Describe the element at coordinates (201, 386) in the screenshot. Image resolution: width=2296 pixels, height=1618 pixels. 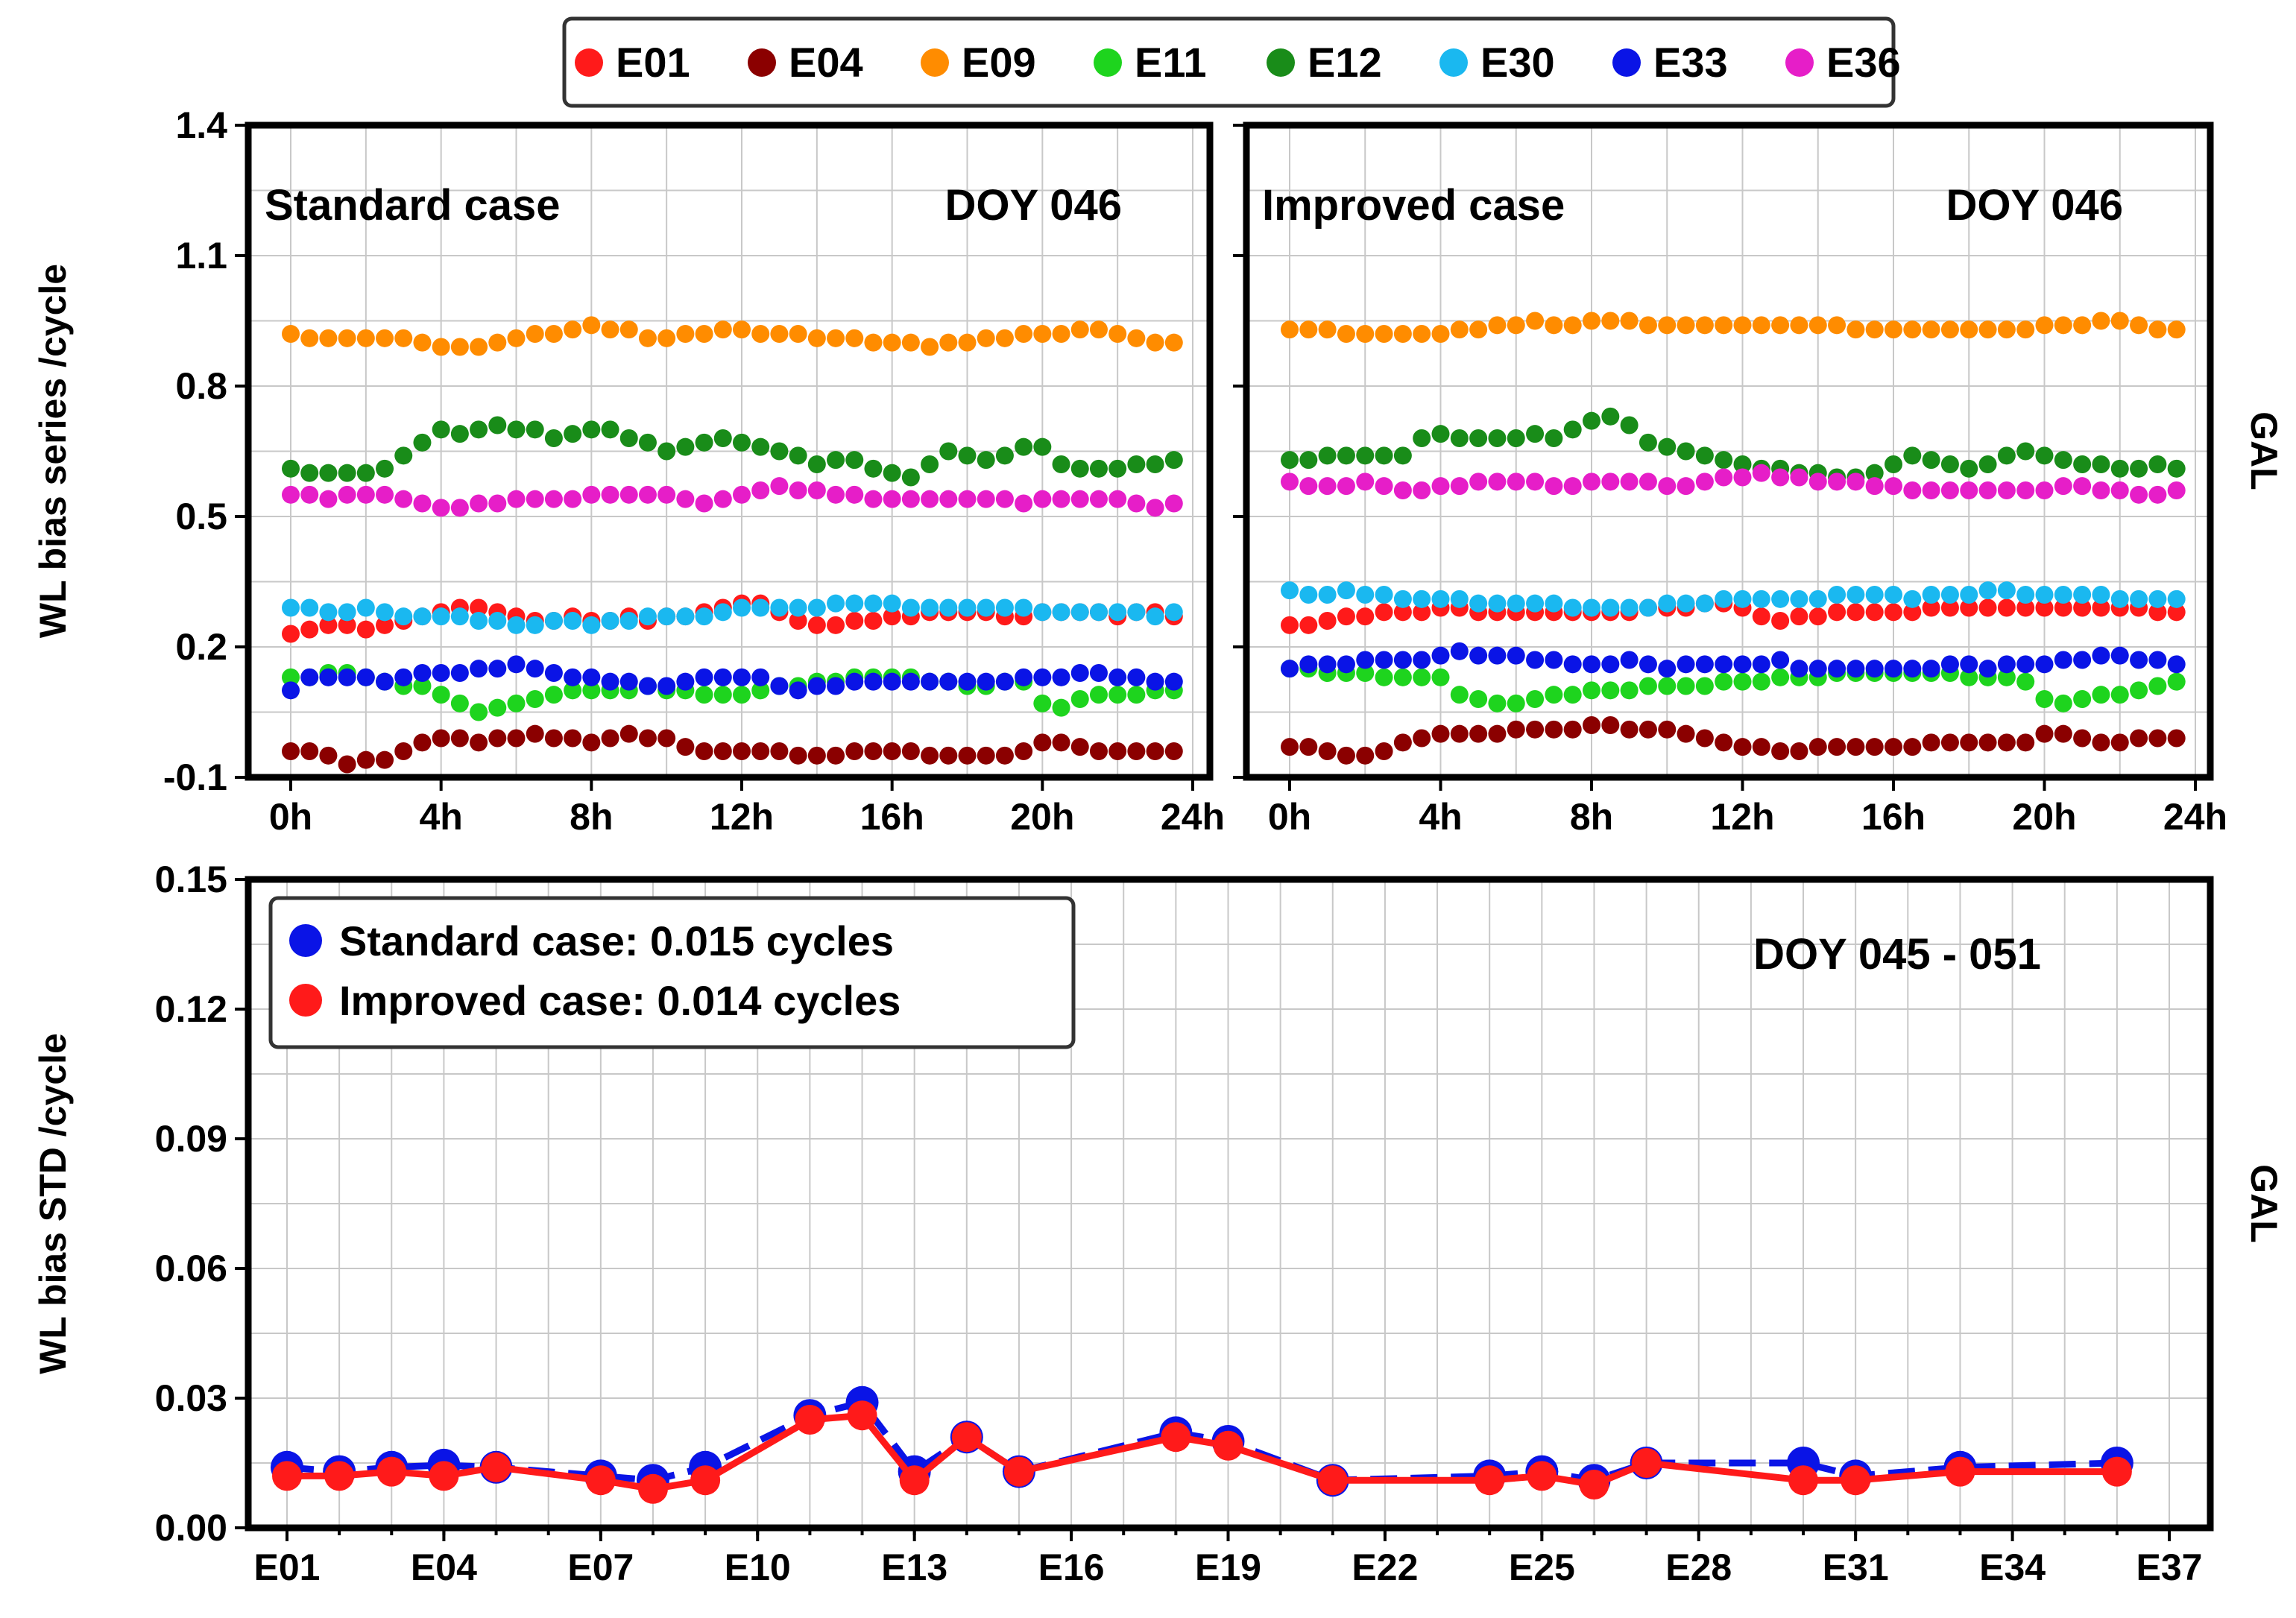
I see `y-tick-label: 0.8` at that location.